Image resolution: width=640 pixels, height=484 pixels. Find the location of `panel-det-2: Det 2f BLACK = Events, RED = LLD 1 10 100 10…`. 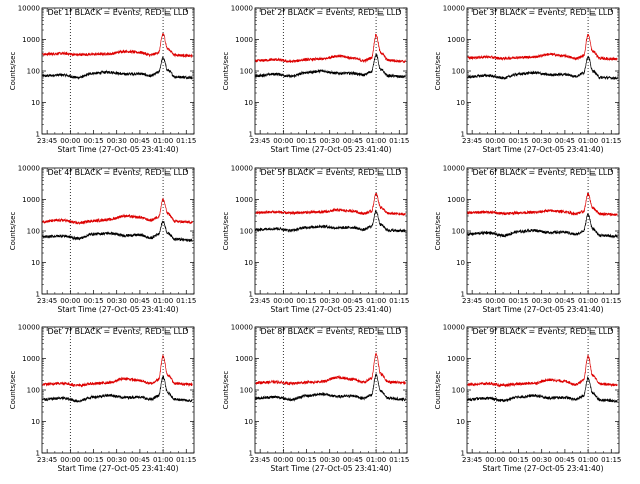

panel-det-2: Det 2f BLACK = Events, RED = LLD 1 10 100 10… is located at coordinates (315, 80).